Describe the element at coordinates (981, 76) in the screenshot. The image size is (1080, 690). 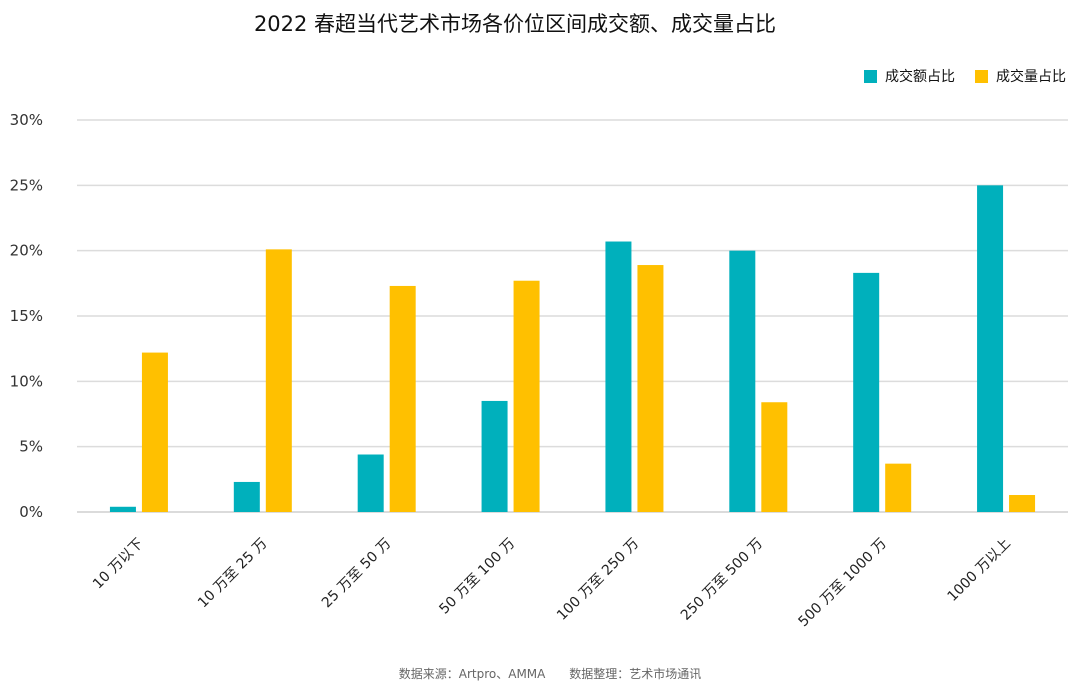
I see `legend-swatch-volume` at that location.